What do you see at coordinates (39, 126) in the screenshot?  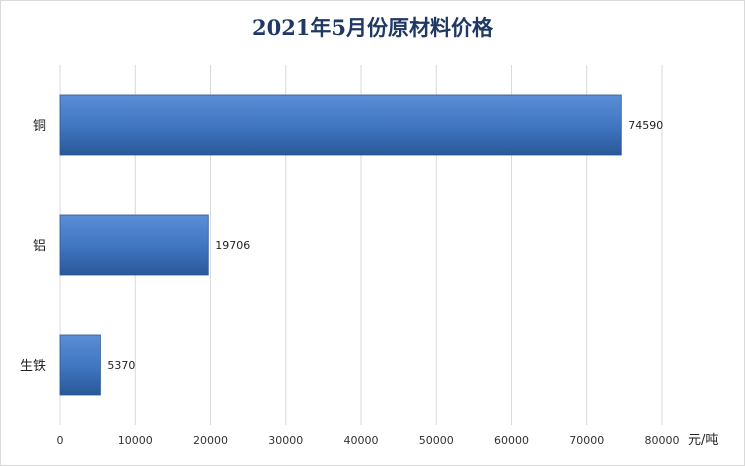 I see `category-label: 铜` at bounding box center [39, 126].